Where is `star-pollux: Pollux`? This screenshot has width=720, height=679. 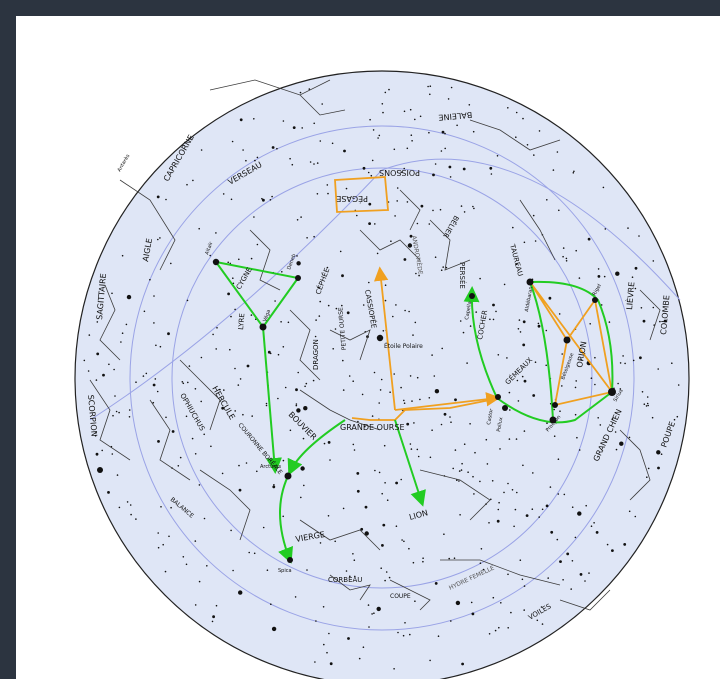 star-pollux: Pollux is located at coordinates (500, 425).